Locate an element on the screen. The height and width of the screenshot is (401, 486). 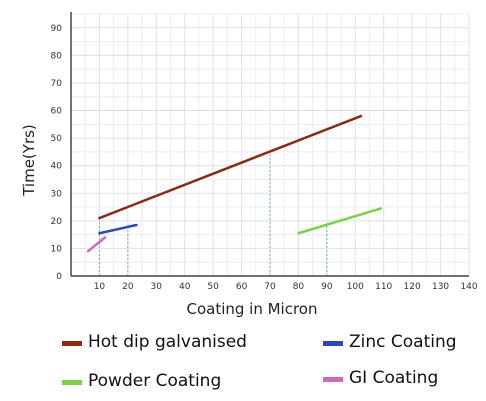
x-tick-label: 40 is located at coordinates (185, 287).